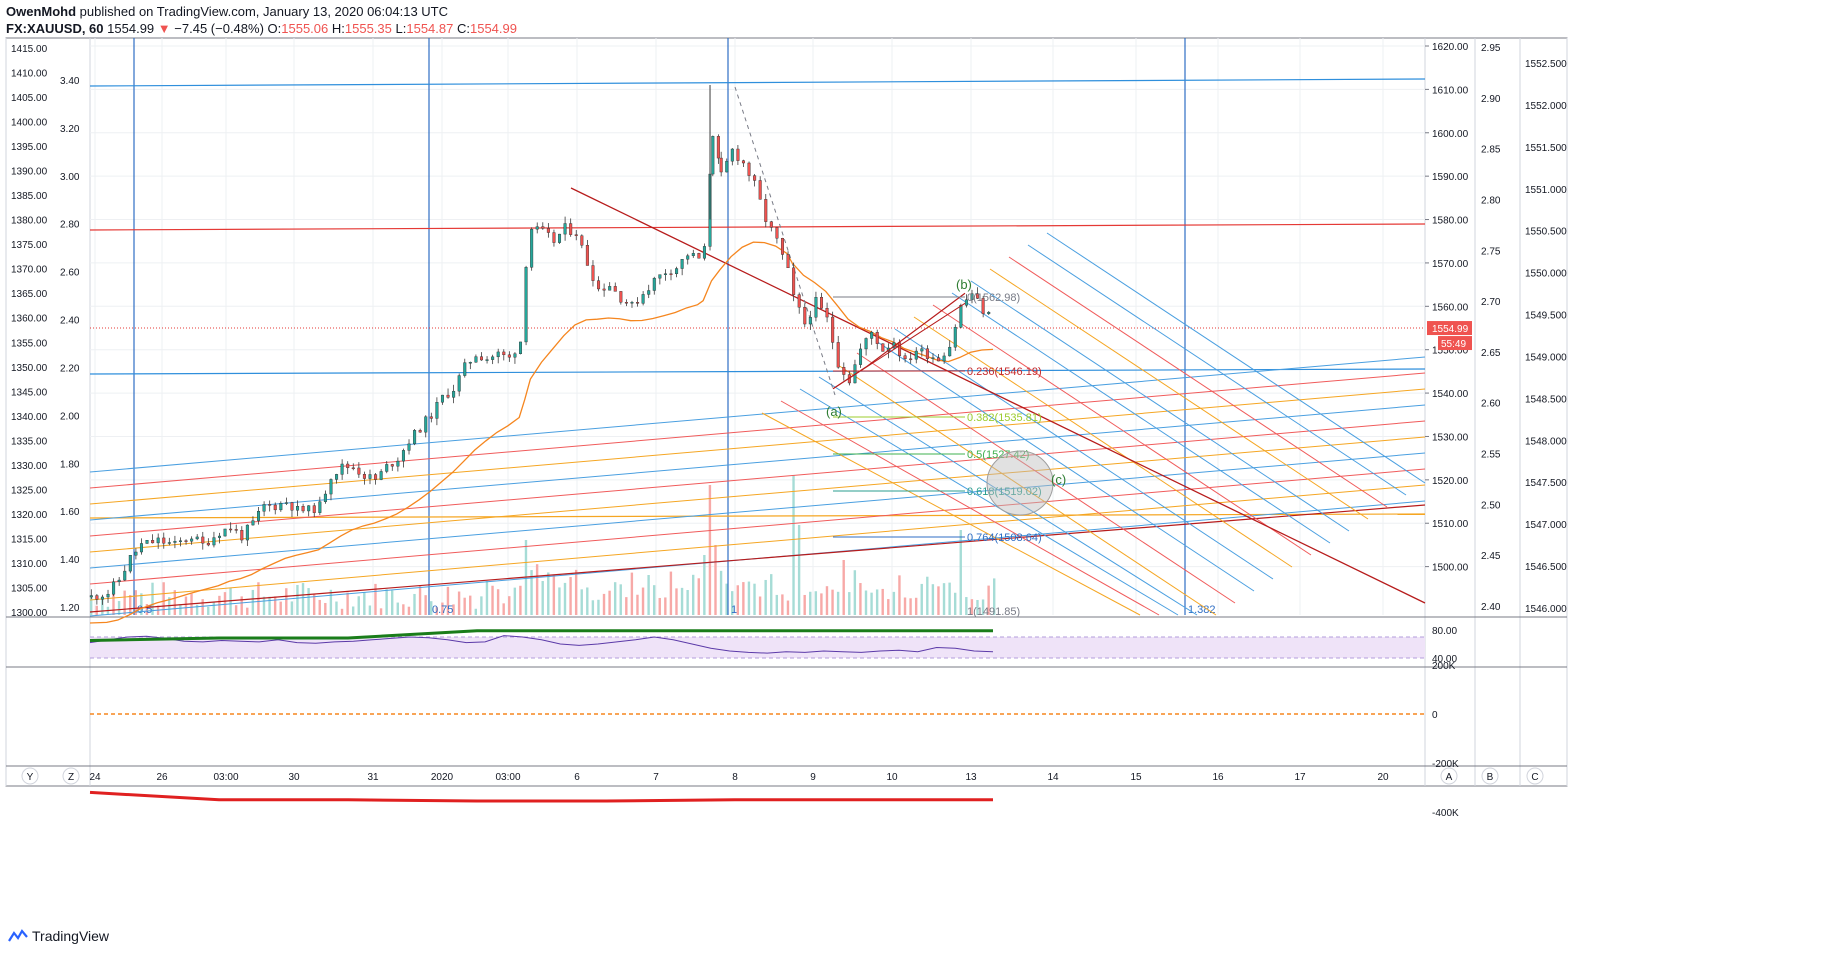 The image size is (1828, 955). I want to click on scale-button-label: Z, so click(71, 777).